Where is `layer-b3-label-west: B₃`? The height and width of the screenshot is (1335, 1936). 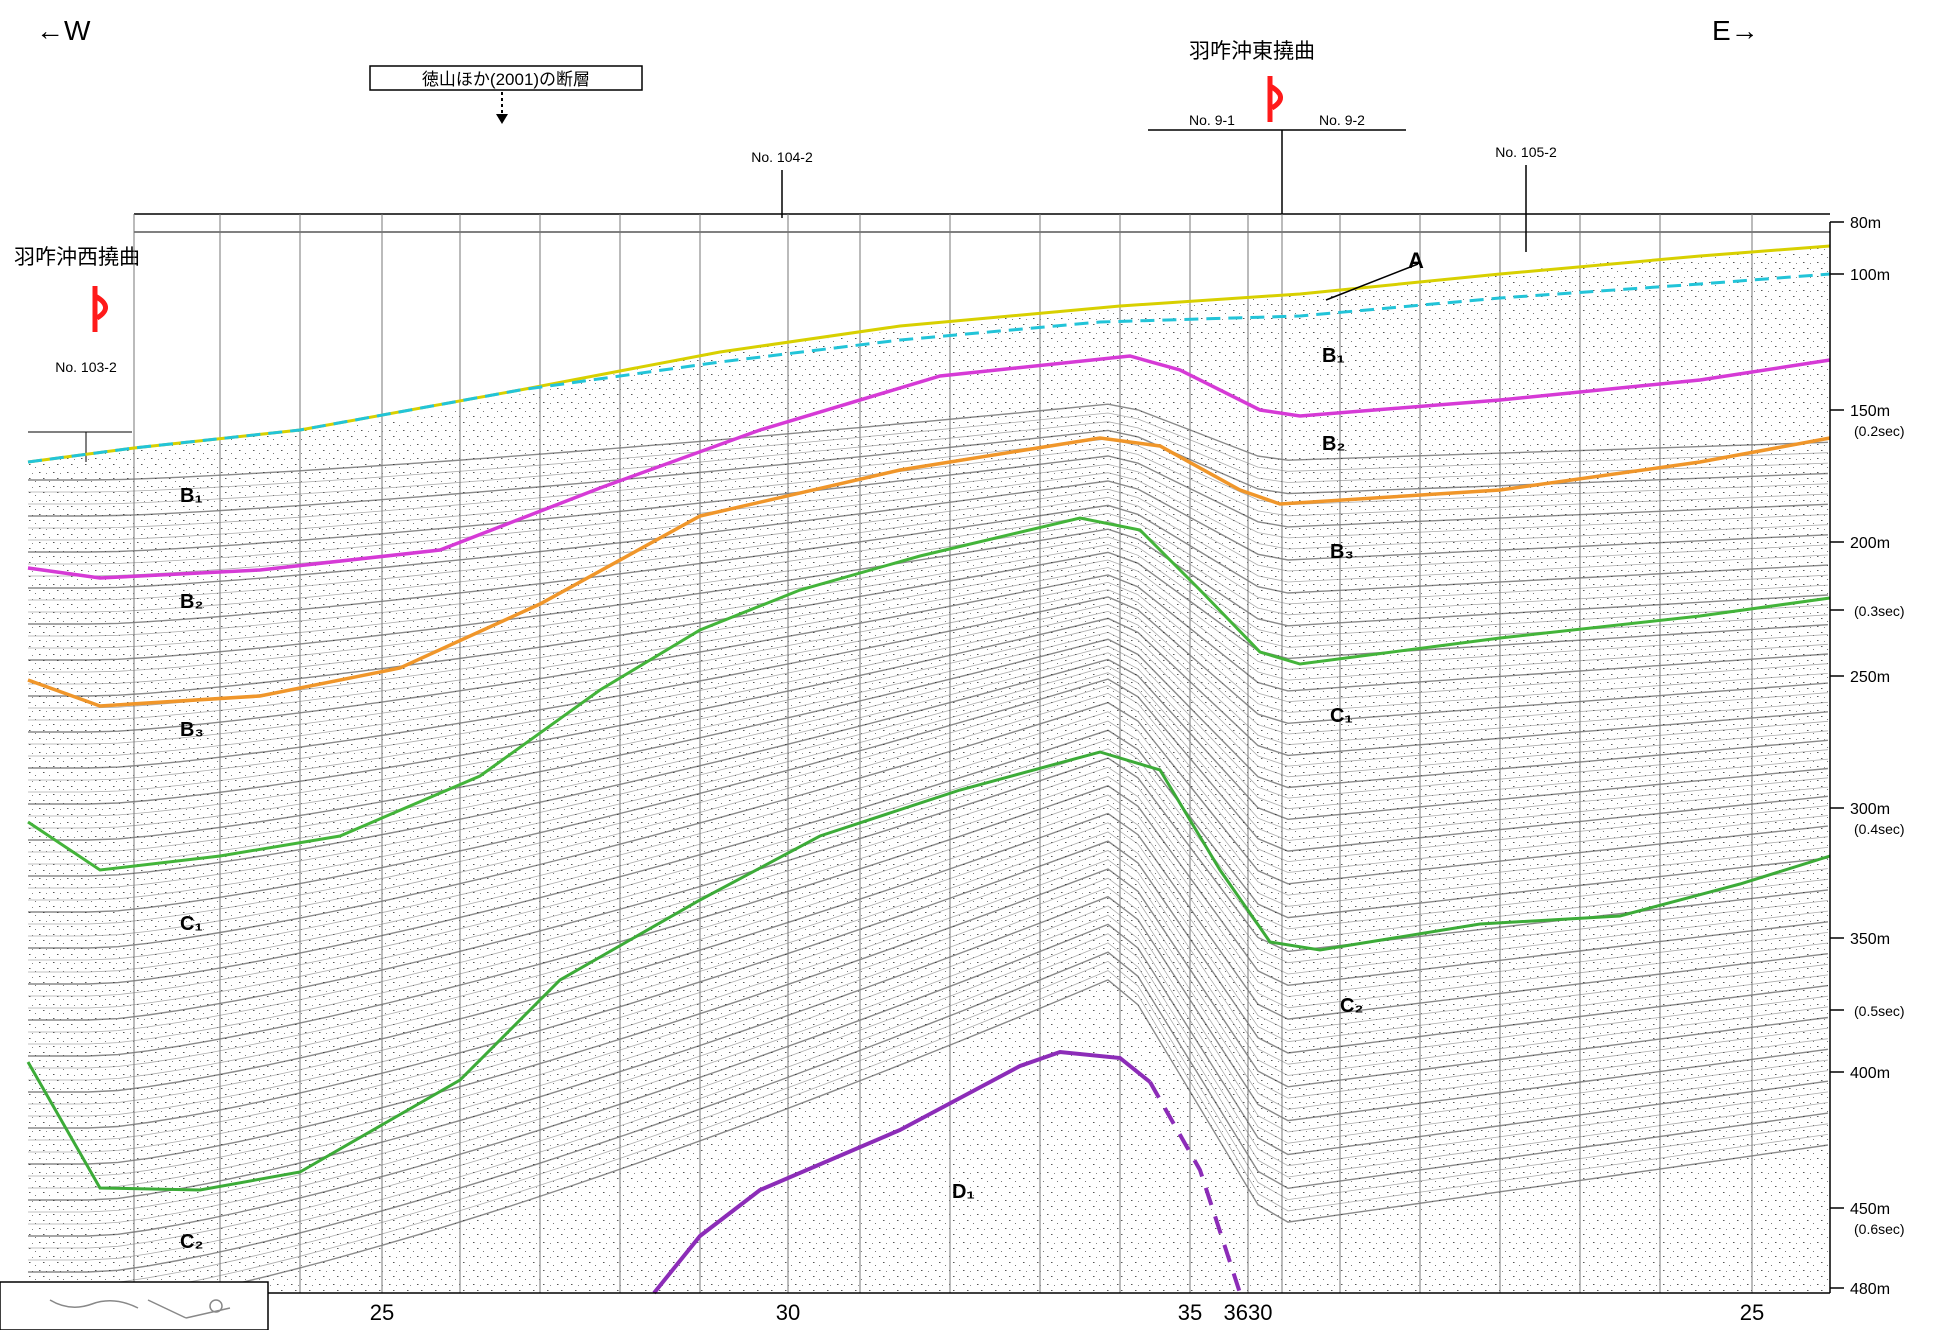
layer-b3-label-west: B₃ is located at coordinates (192, 730).